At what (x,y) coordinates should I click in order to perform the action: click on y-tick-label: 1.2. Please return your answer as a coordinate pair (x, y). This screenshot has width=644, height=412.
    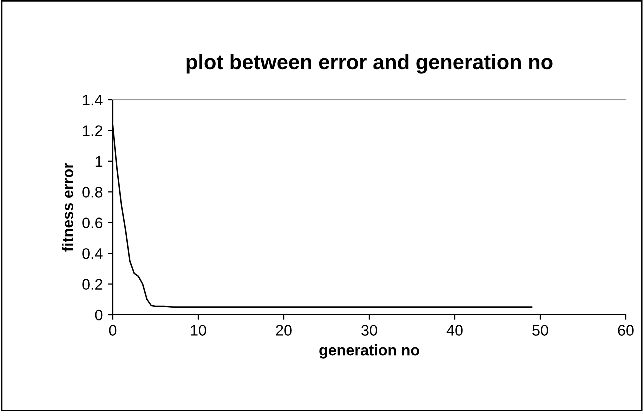
    Looking at the image, I should click on (93, 131).